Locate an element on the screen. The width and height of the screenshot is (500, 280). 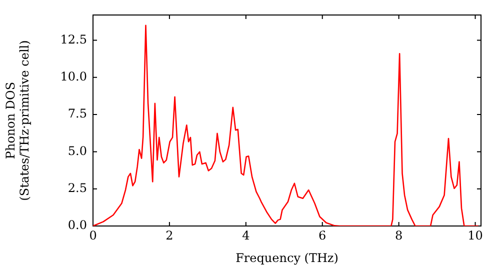
x-axis-title: Frequency (THz) is located at coordinates (287, 257).